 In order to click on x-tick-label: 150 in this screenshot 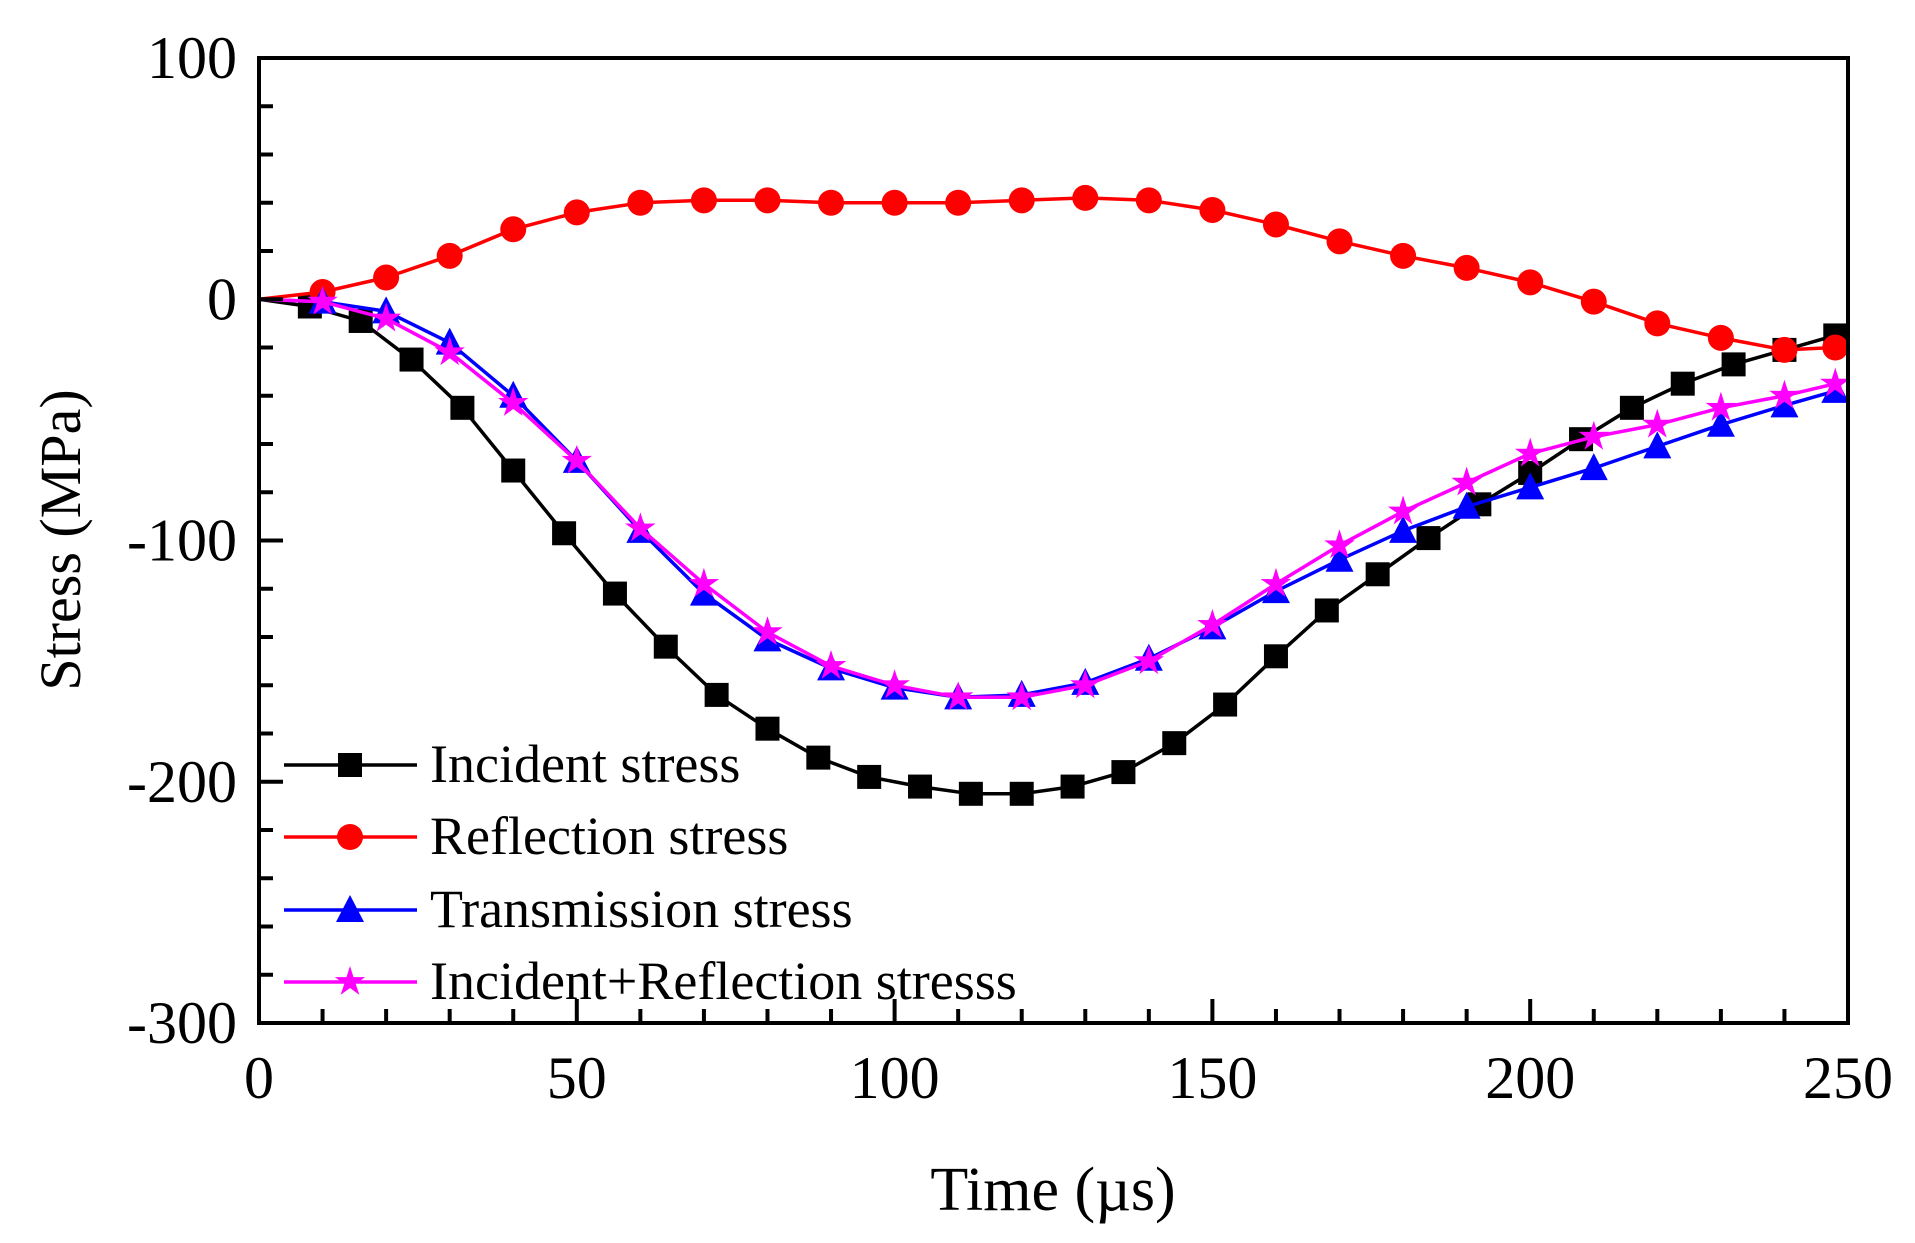, I will do `click(1212, 1078)`.